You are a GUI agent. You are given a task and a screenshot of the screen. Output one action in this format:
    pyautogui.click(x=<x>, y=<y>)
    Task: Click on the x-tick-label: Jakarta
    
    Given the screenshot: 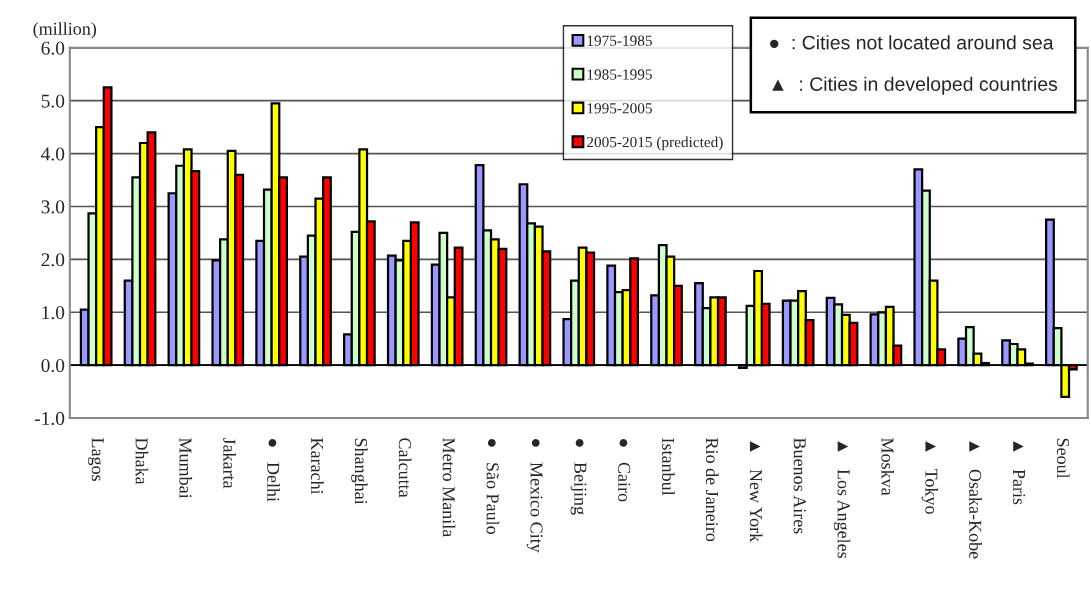 What is the action you would take?
    pyautogui.click(x=229, y=463)
    